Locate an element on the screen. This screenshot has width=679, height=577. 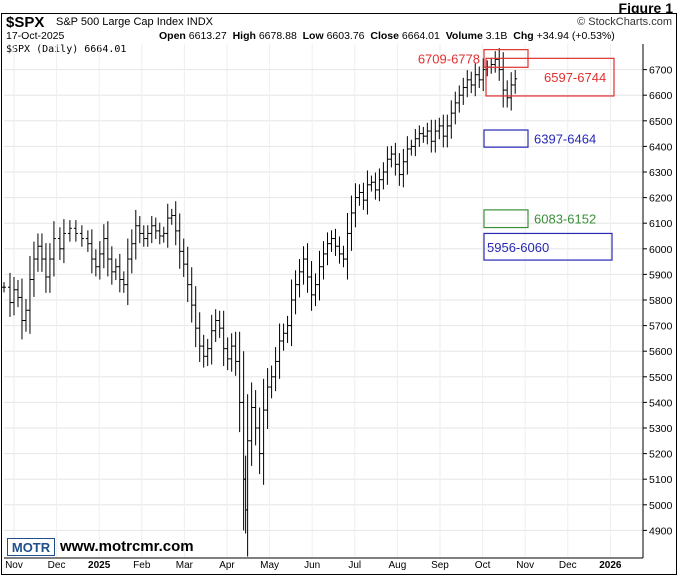
target-zone-label: 6709-6778 is located at coordinates (449, 58).